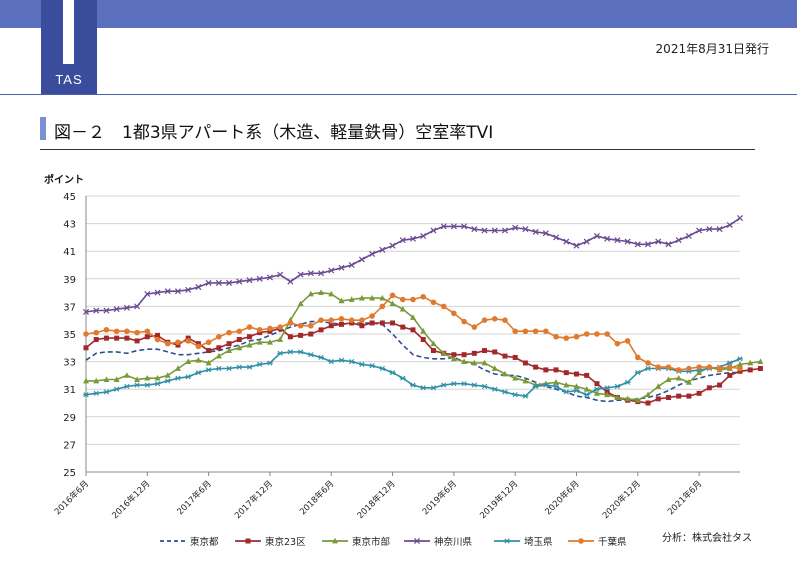 This screenshot has width=797, height=562. I want to click on x-tick-label: 2021年6月, so click(684, 497).